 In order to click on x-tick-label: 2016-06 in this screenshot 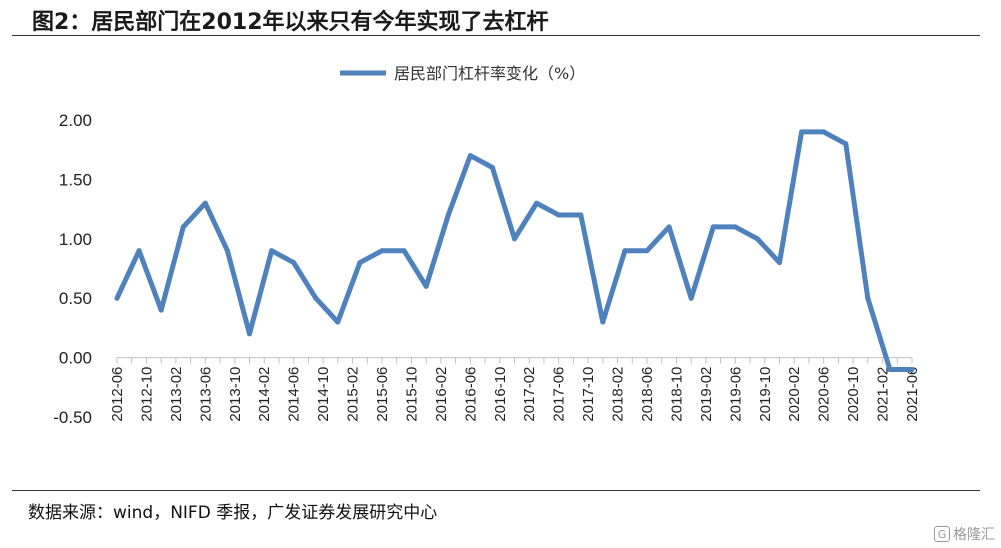, I will do `click(470, 394)`.